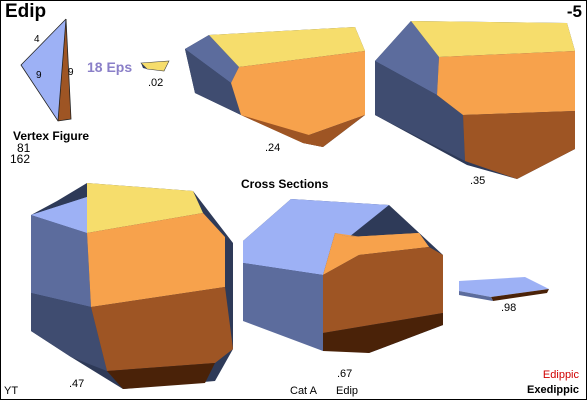 This screenshot has width=587, height=400. Describe the element at coordinates (11, 391) in the screenshot. I see `footer-left-label: YT` at that location.